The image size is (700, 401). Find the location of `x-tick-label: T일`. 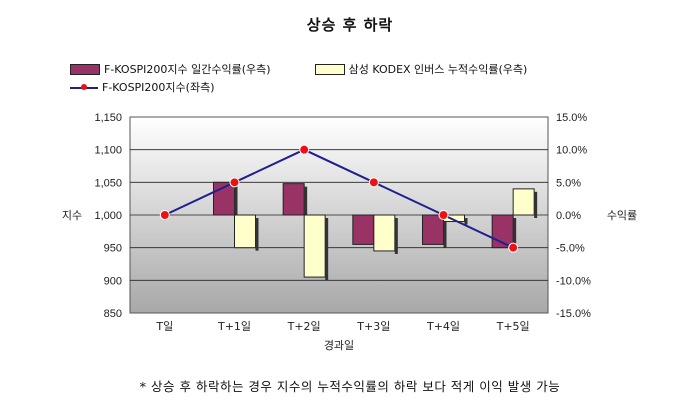

x-tick-label: T일 is located at coordinates (164, 326).